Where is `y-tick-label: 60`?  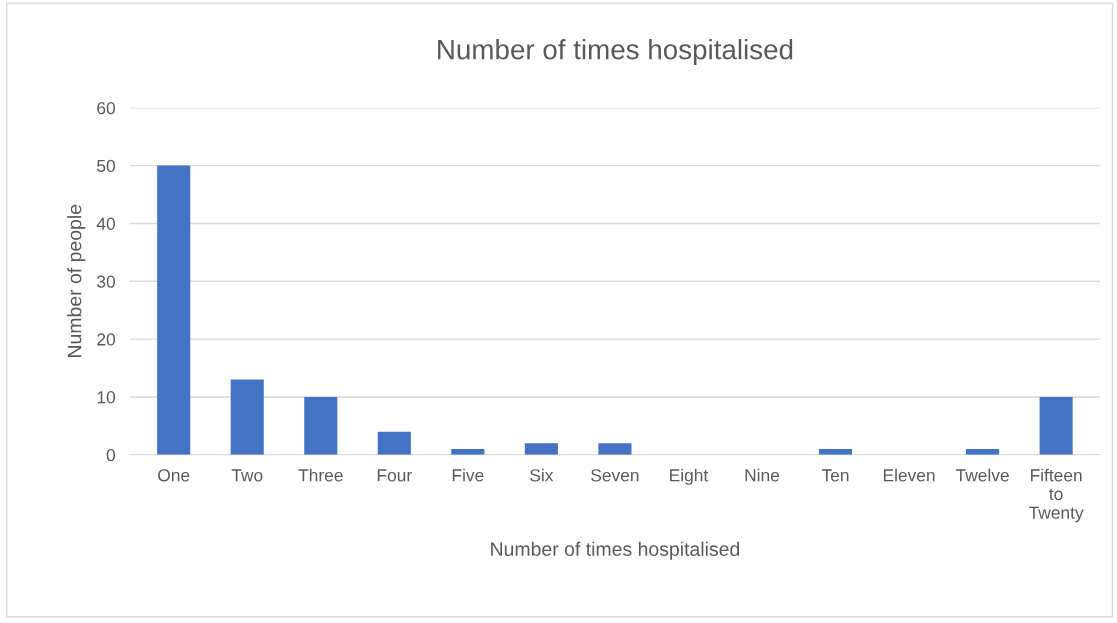
y-tick-label: 60 is located at coordinates (106, 108).